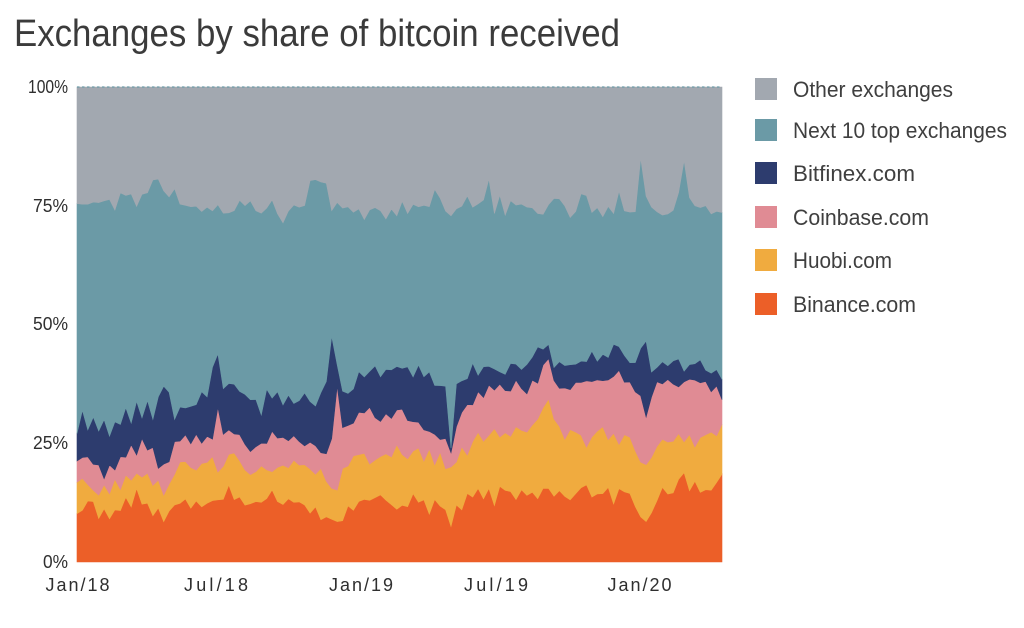 The width and height of the screenshot is (1024, 628). What do you see at coordinates (50, 443) in the screenshot?
I see `svg-text: 25%` at bounding box center [50, 443].